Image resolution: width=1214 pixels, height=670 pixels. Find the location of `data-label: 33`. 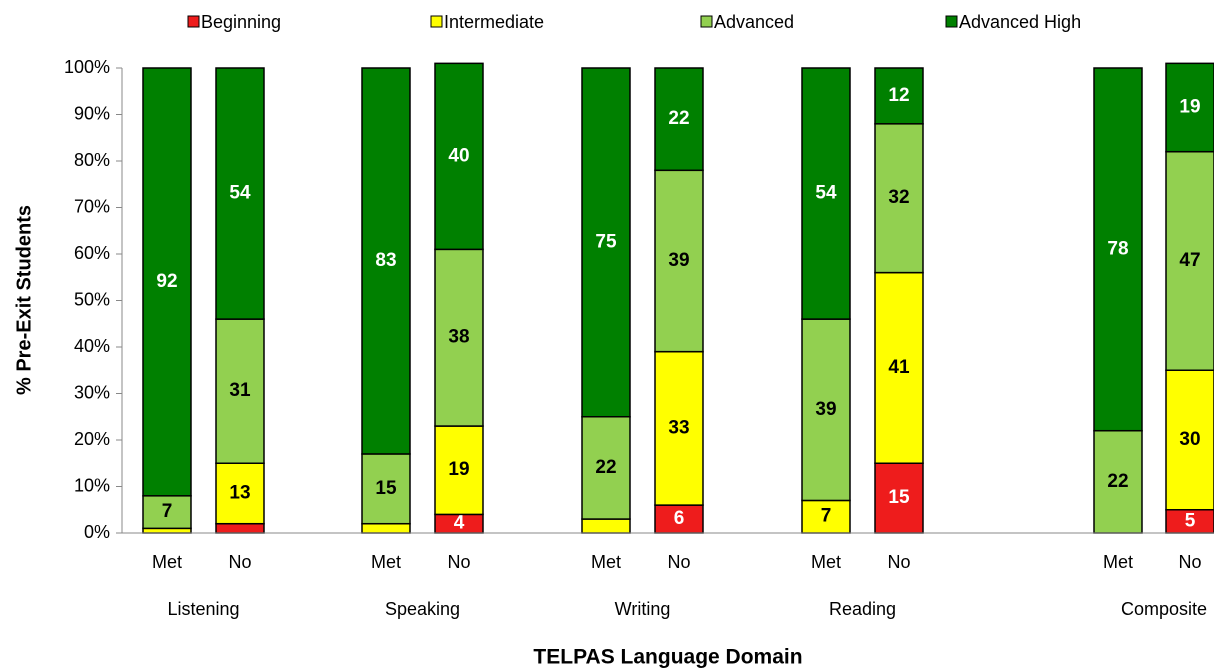

data-label: 33 is located at coordinates (678, 427).